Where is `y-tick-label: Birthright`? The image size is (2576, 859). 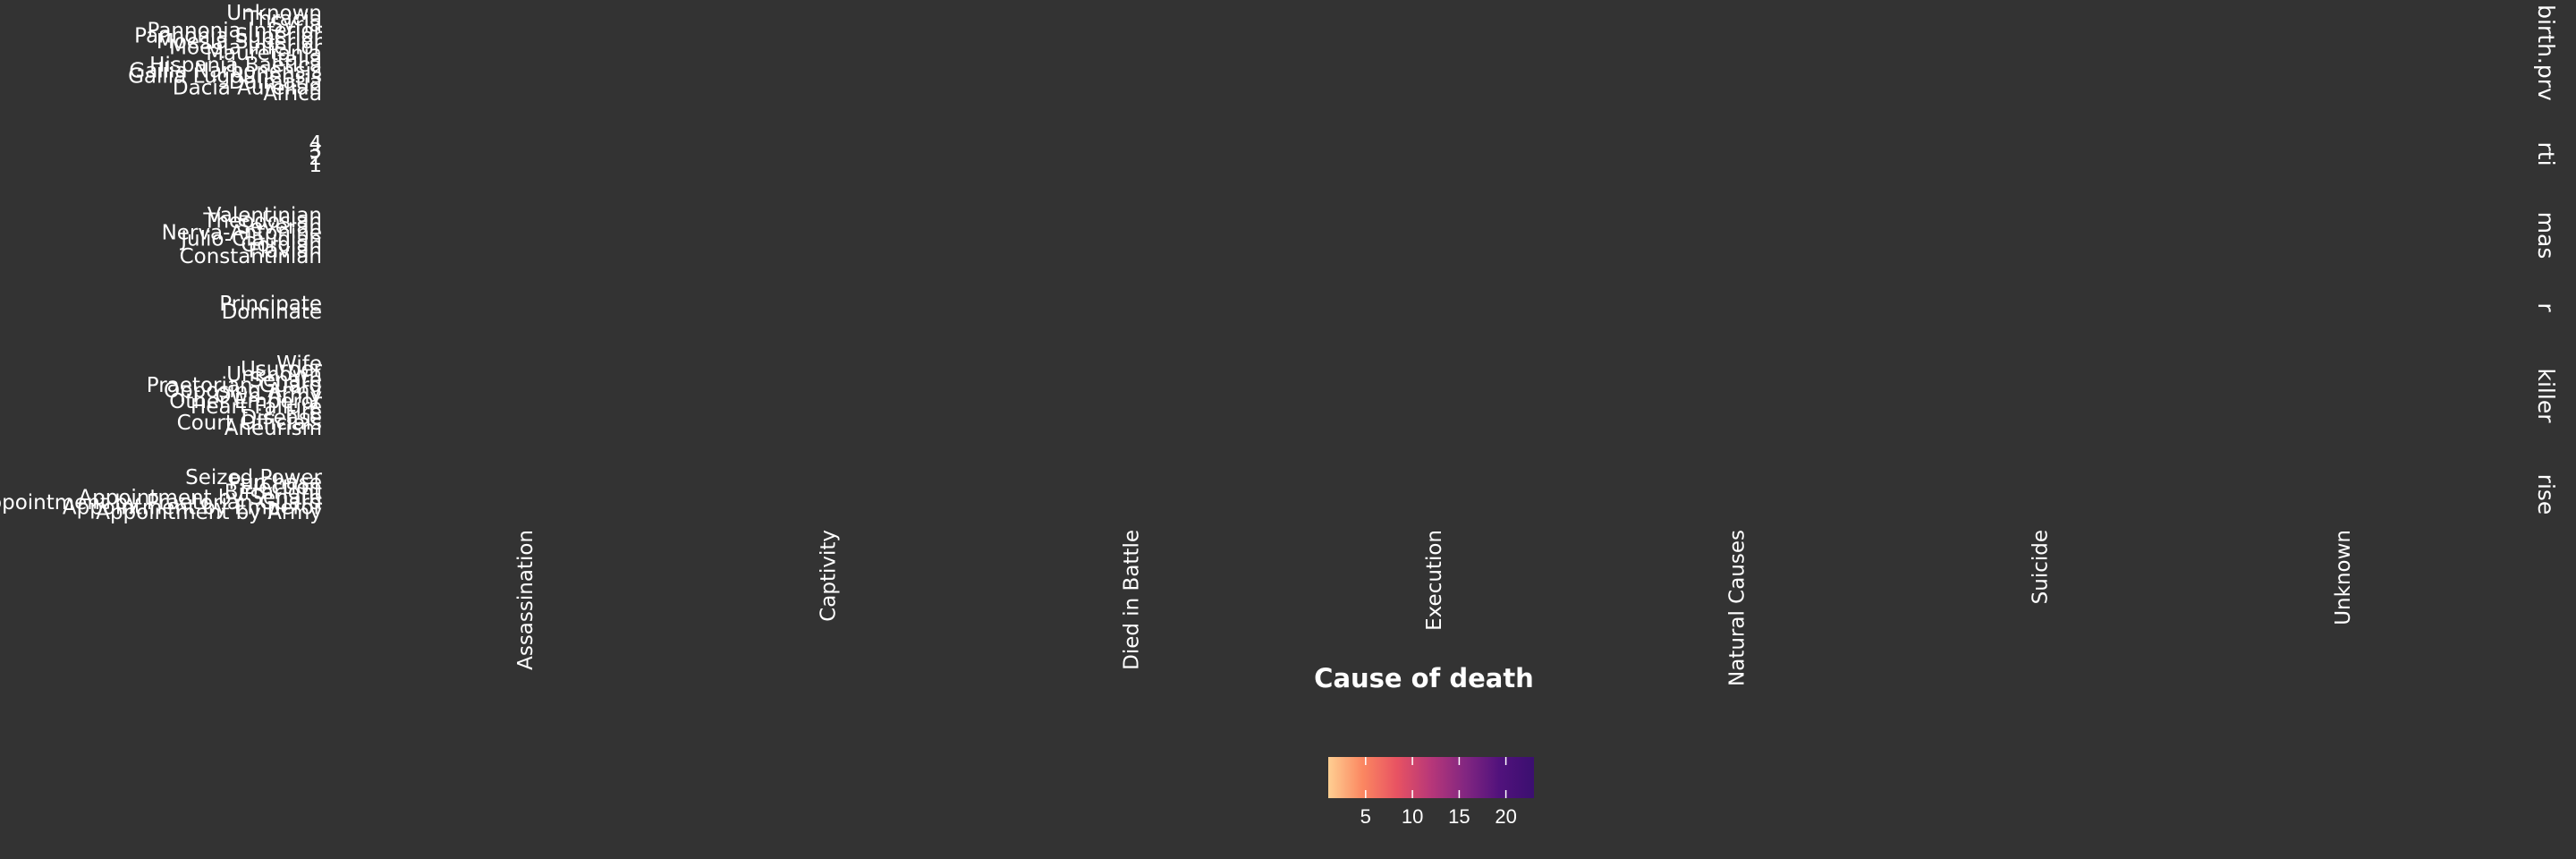 y-tick-label: Birthright is located at coordinates (273, 493).